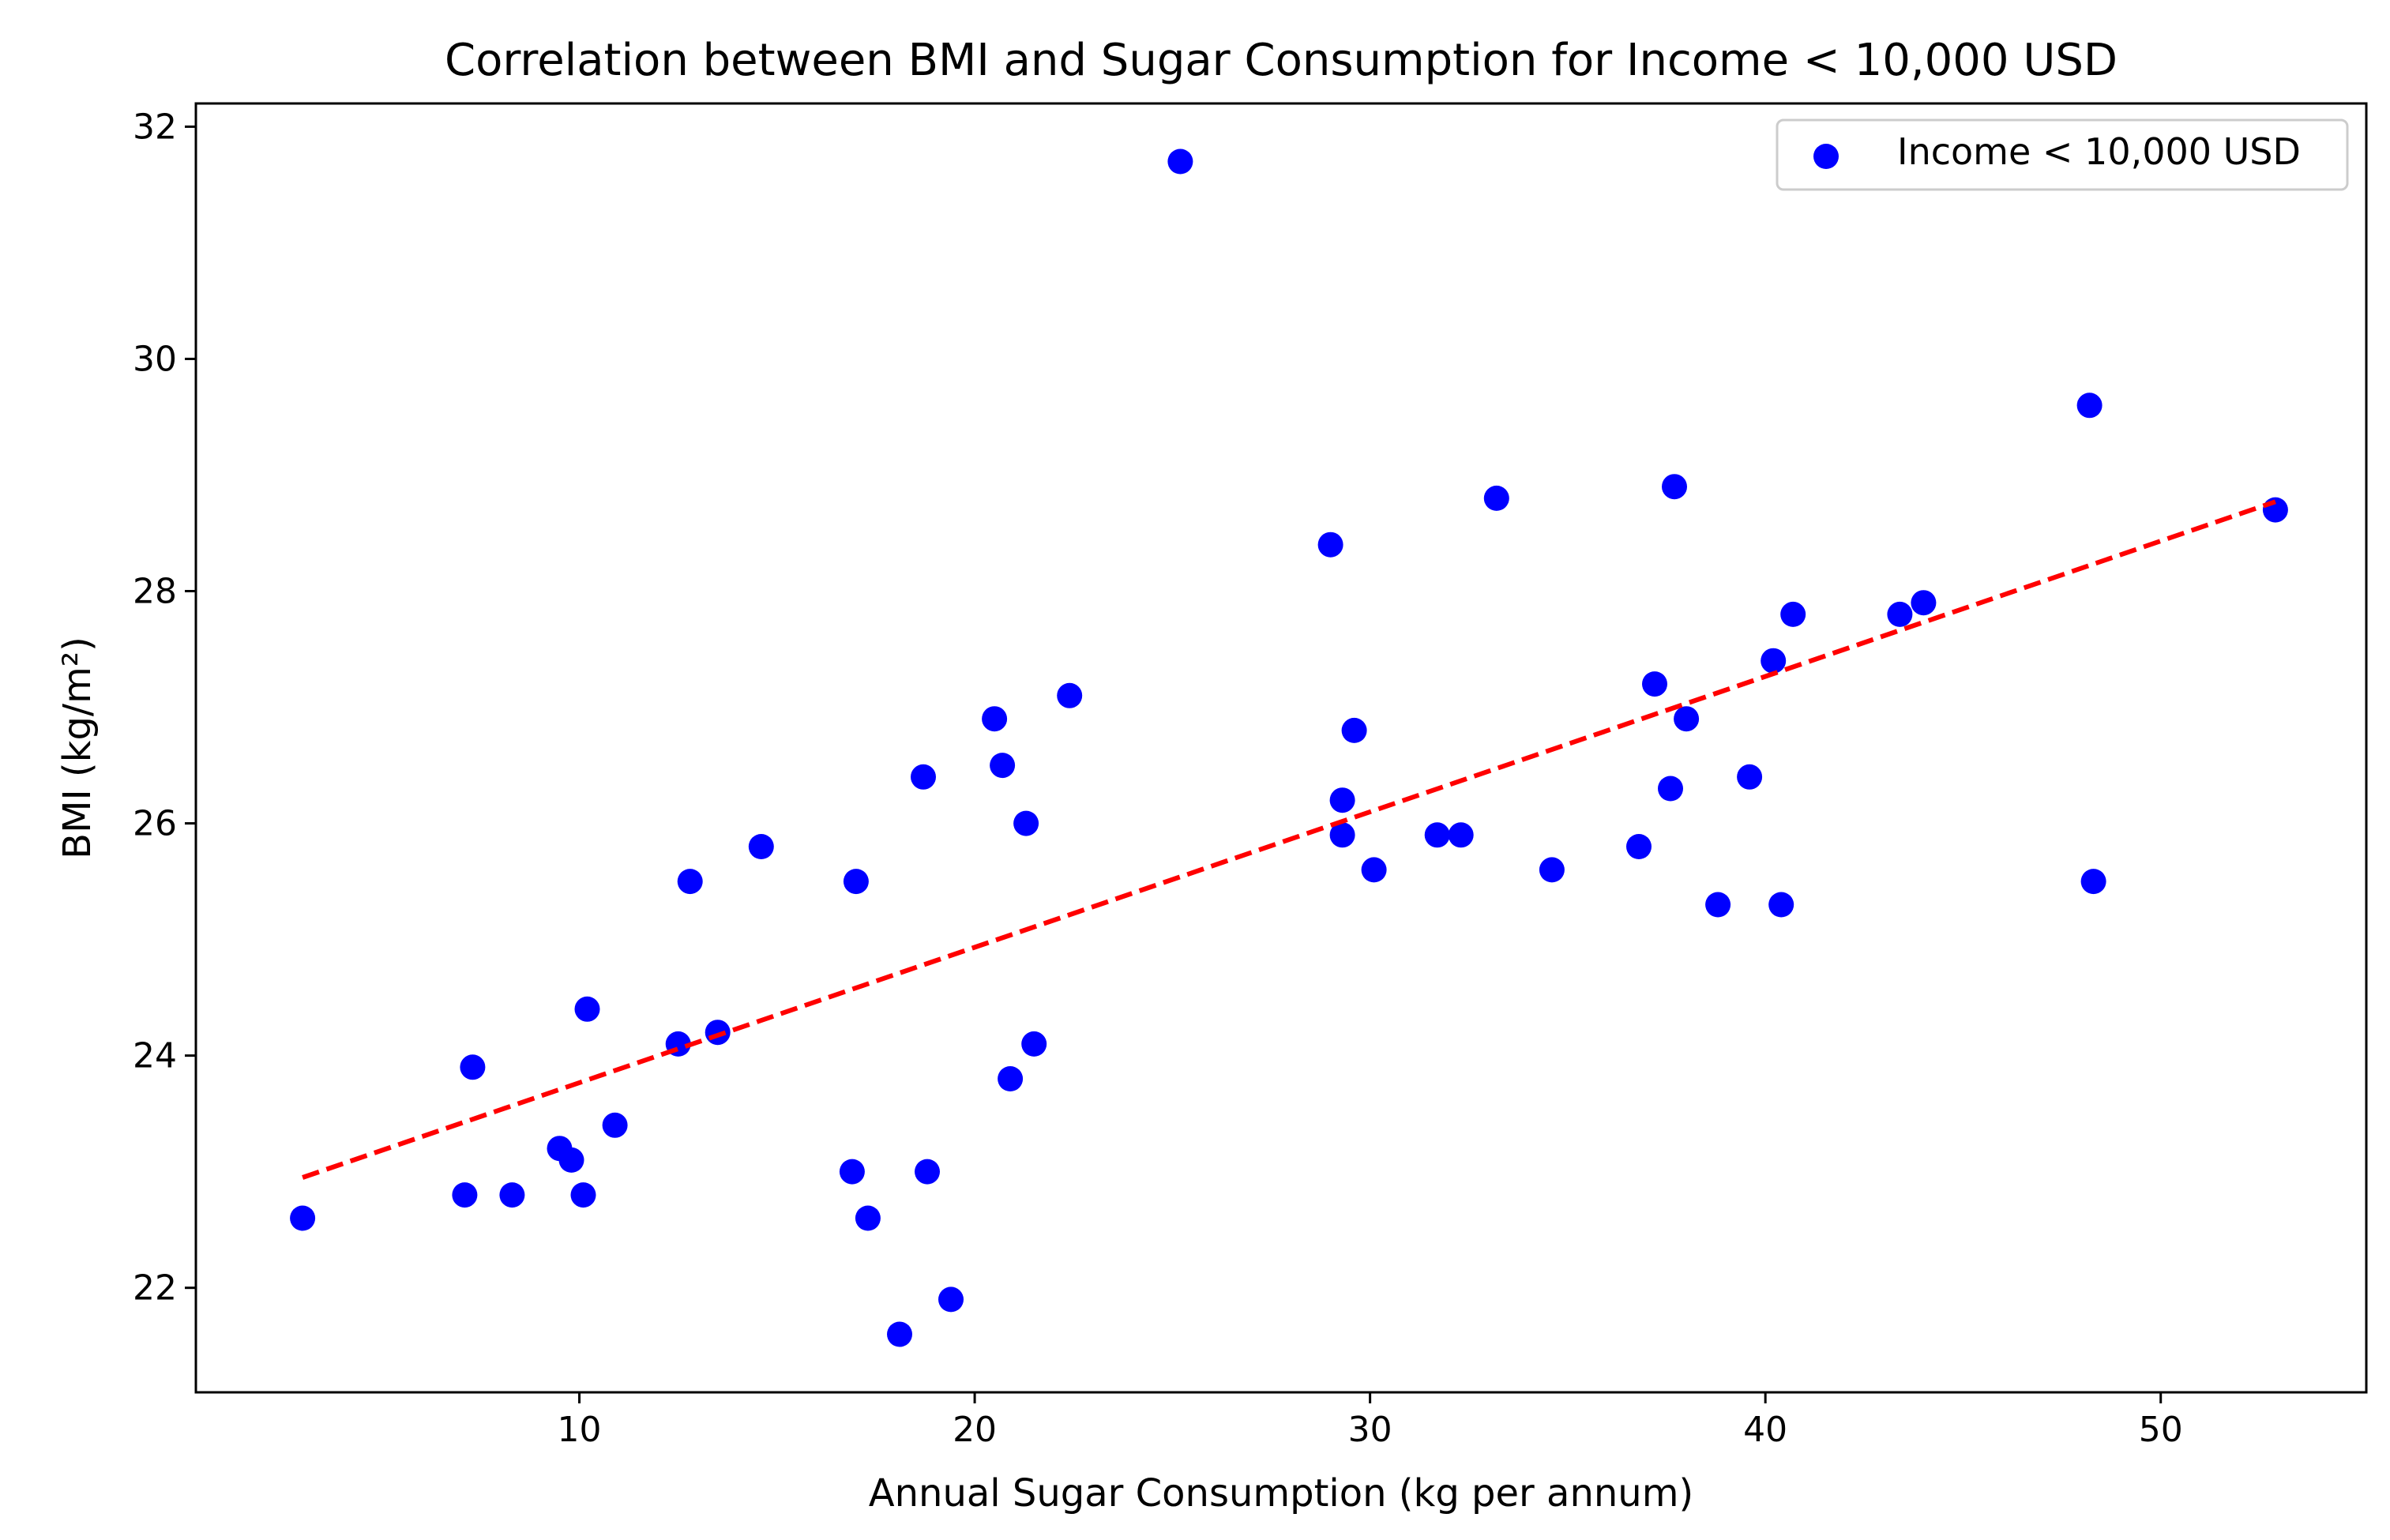 This screenshot has height=1540, width=2390. Describe the element at coordinates (155, 1288) in the screenshot. I see `y-tick-label: 22` at that location.